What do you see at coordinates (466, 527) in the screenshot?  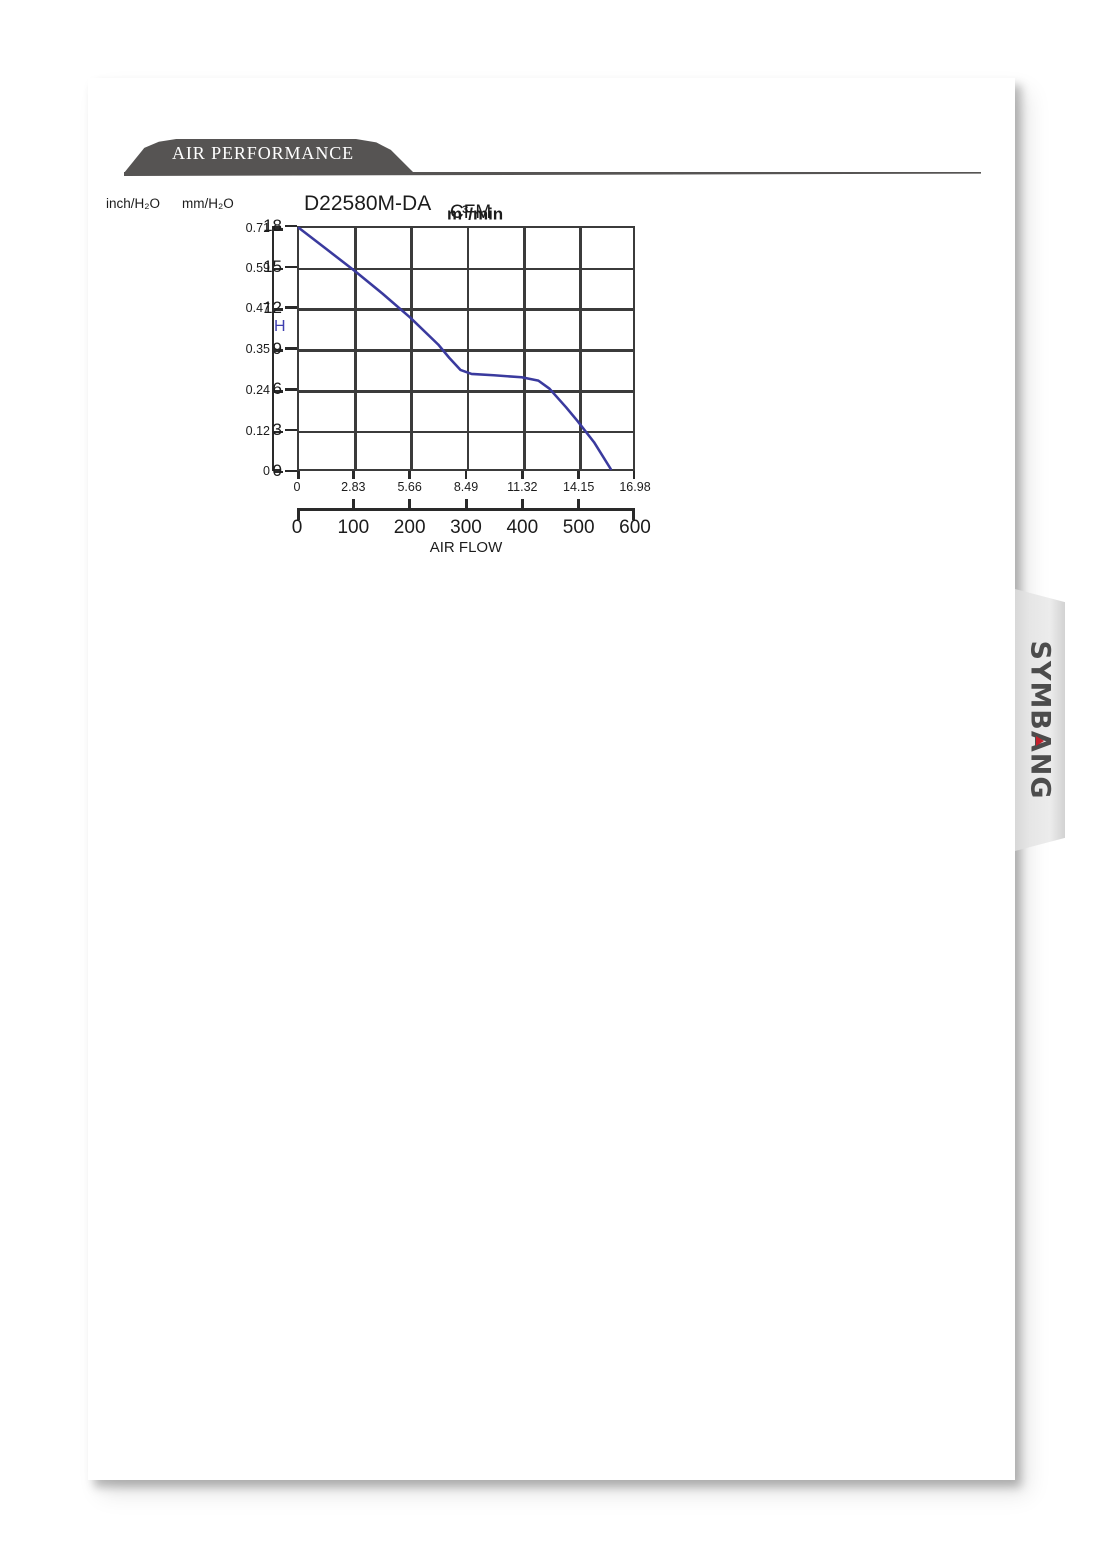 I see `x-tick-label-cfm: 300` at bounding box center [466, 527].